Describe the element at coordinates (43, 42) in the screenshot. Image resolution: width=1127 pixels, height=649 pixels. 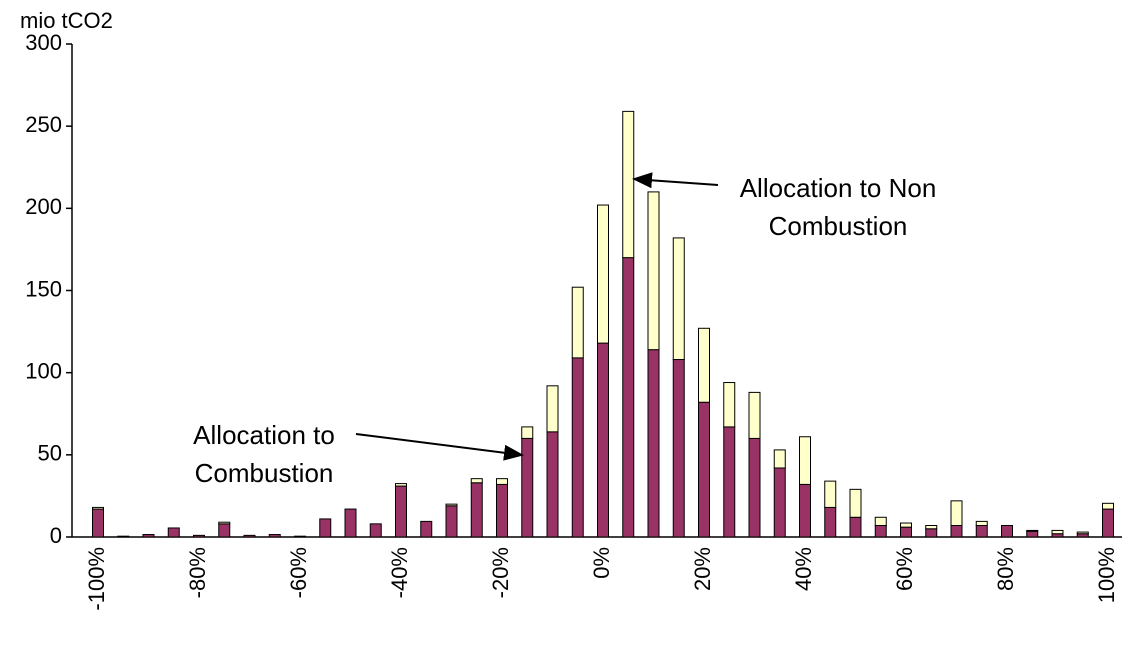
I see `y-tick-label: 300` at that location.